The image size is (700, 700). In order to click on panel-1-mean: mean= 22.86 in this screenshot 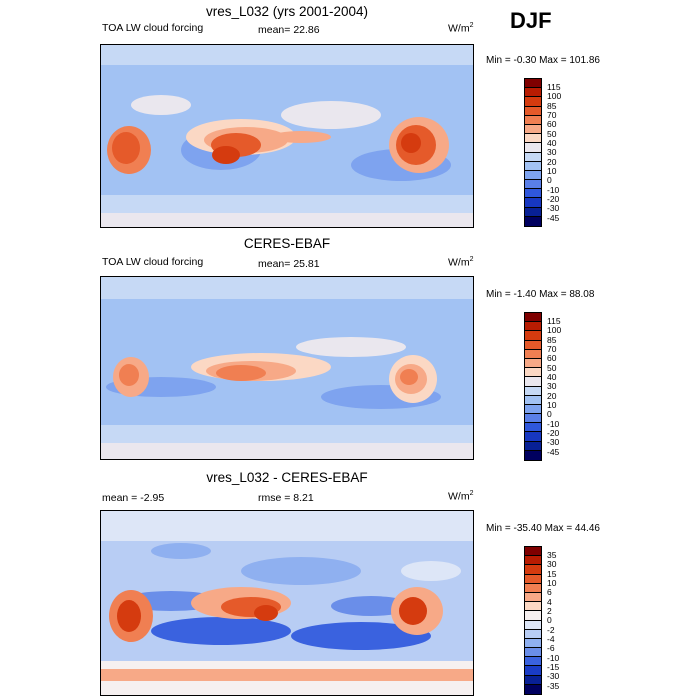, I will do `click(289, 30)`.